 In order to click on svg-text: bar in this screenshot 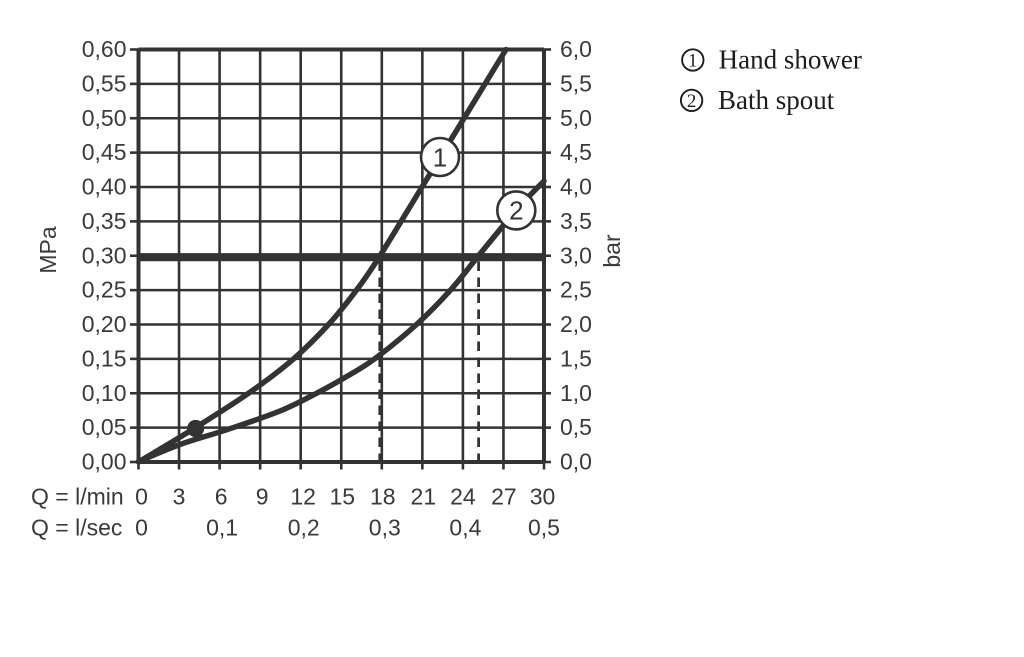, I will do `click(612, 251)`.